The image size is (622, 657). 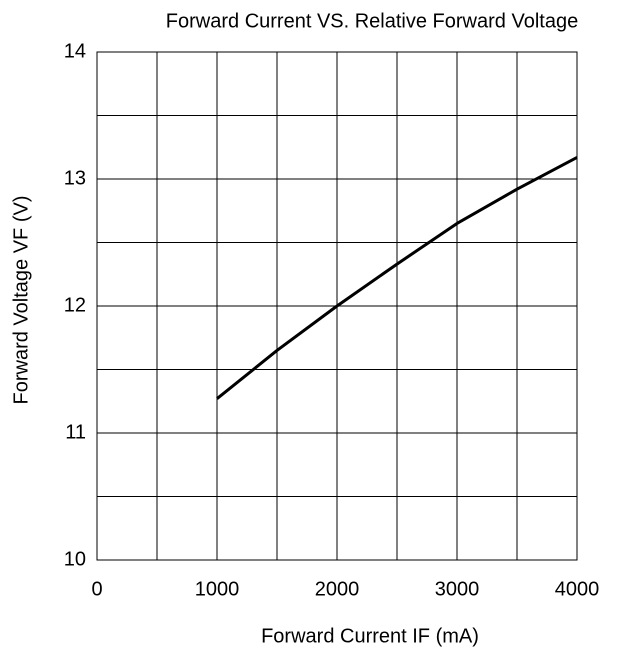 What do you see at coordinates (75, 432) in the screenshot?
I see `y-tick-label: 11` at bounding box center [75, 432].